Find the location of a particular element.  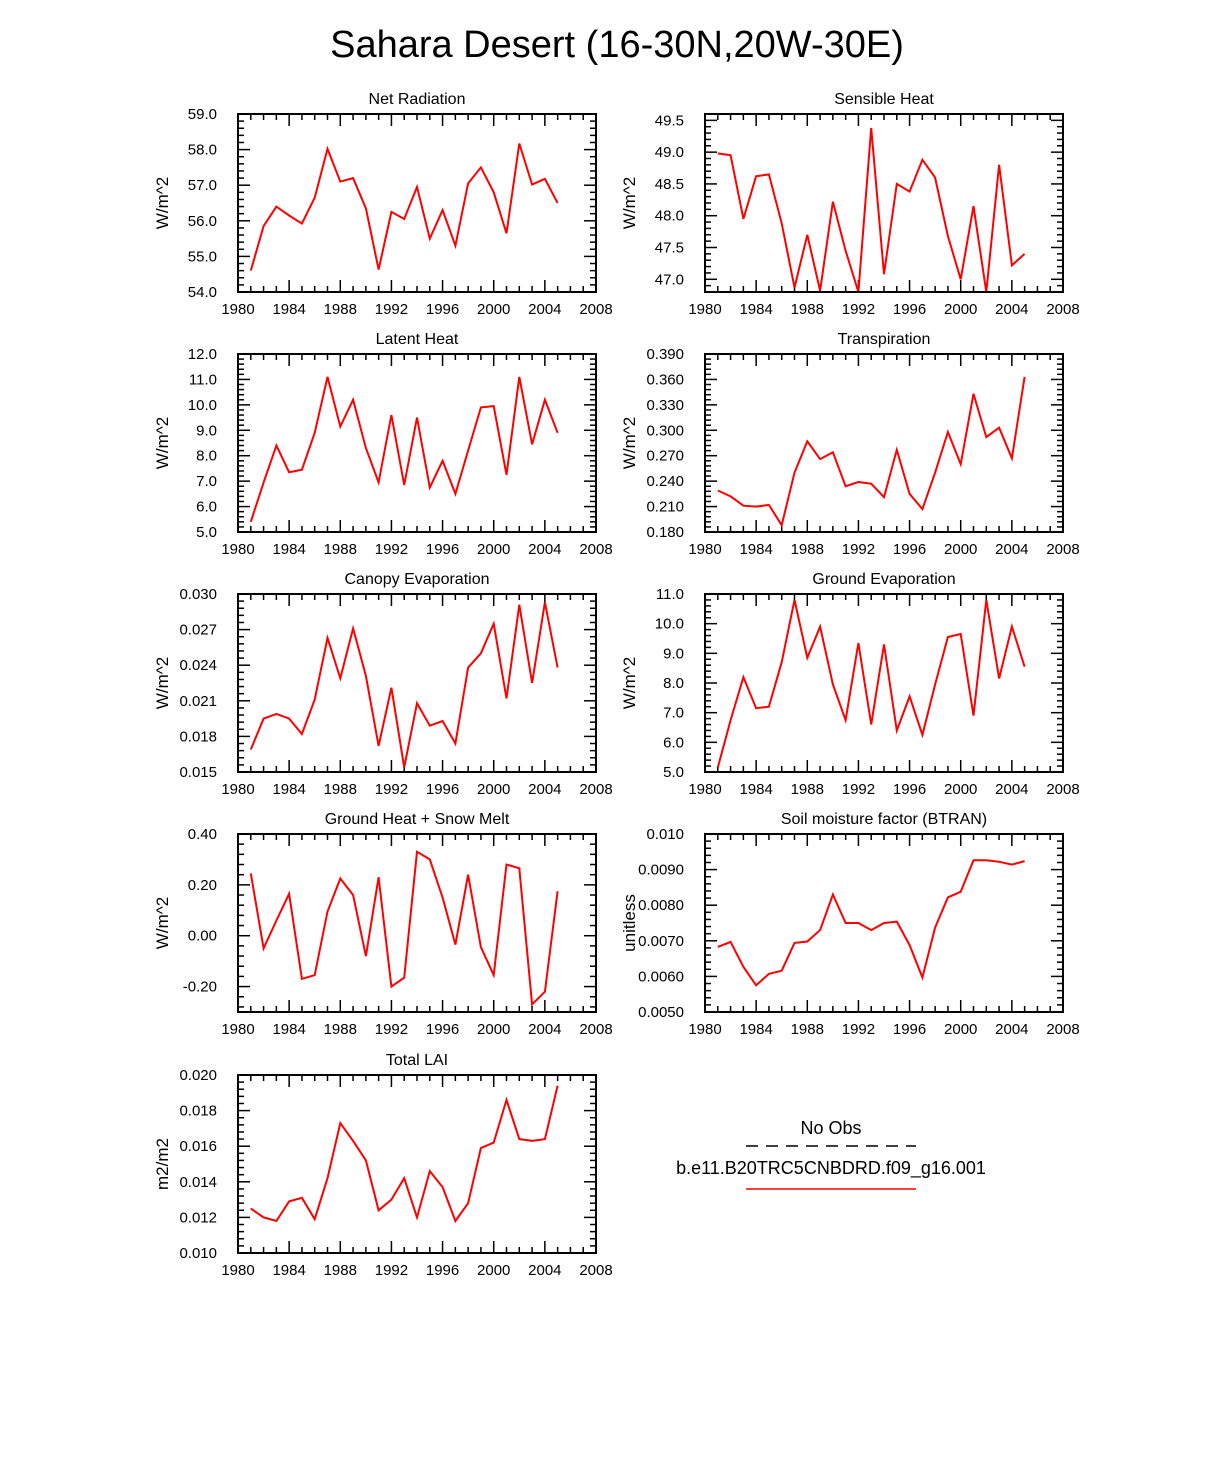

y-tick-label: 0.20 is located at coordinates (202, 885).